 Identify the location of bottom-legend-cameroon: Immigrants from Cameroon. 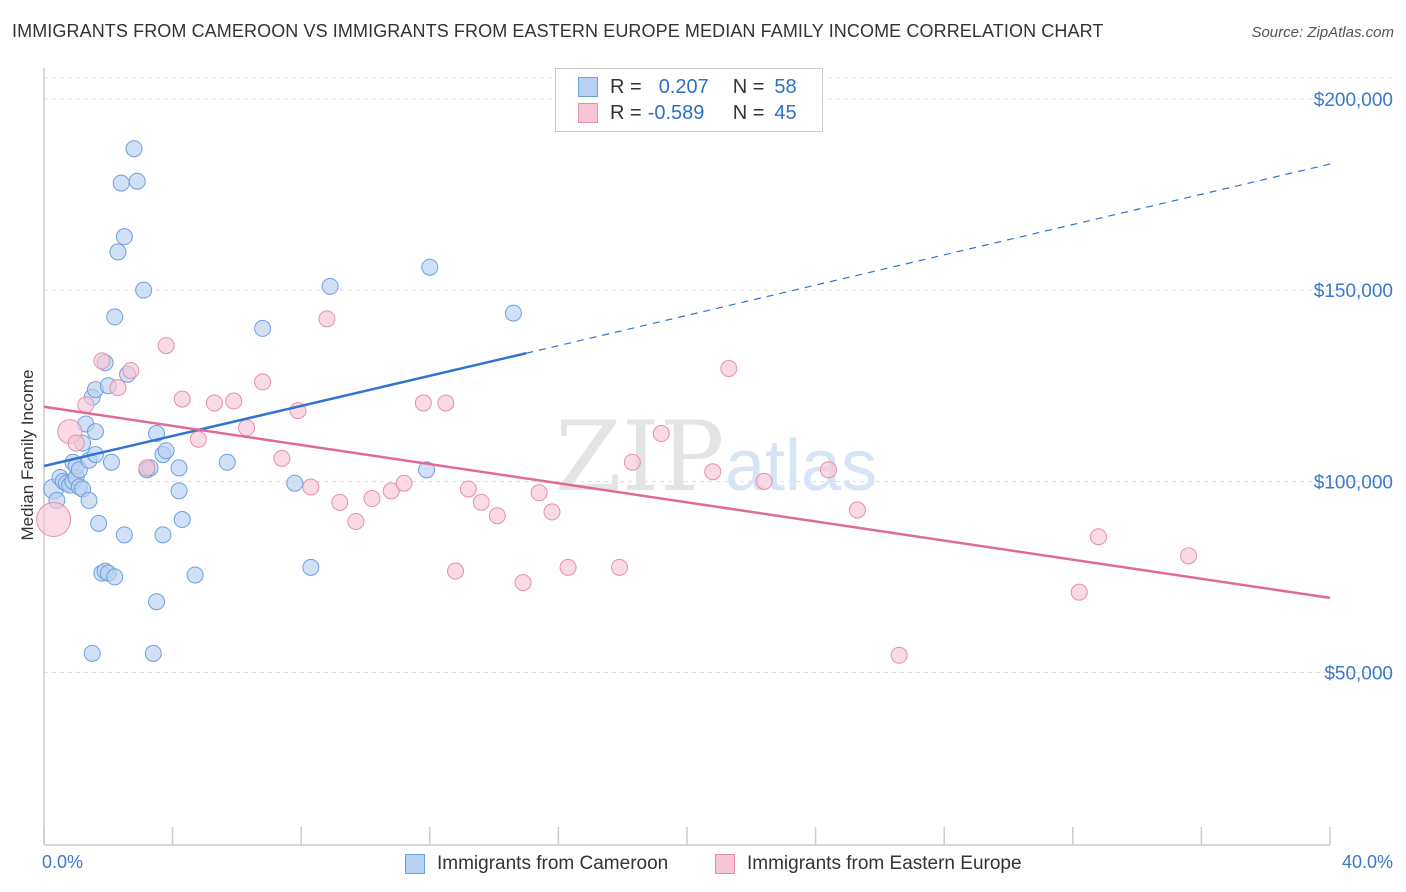
(536, 864).